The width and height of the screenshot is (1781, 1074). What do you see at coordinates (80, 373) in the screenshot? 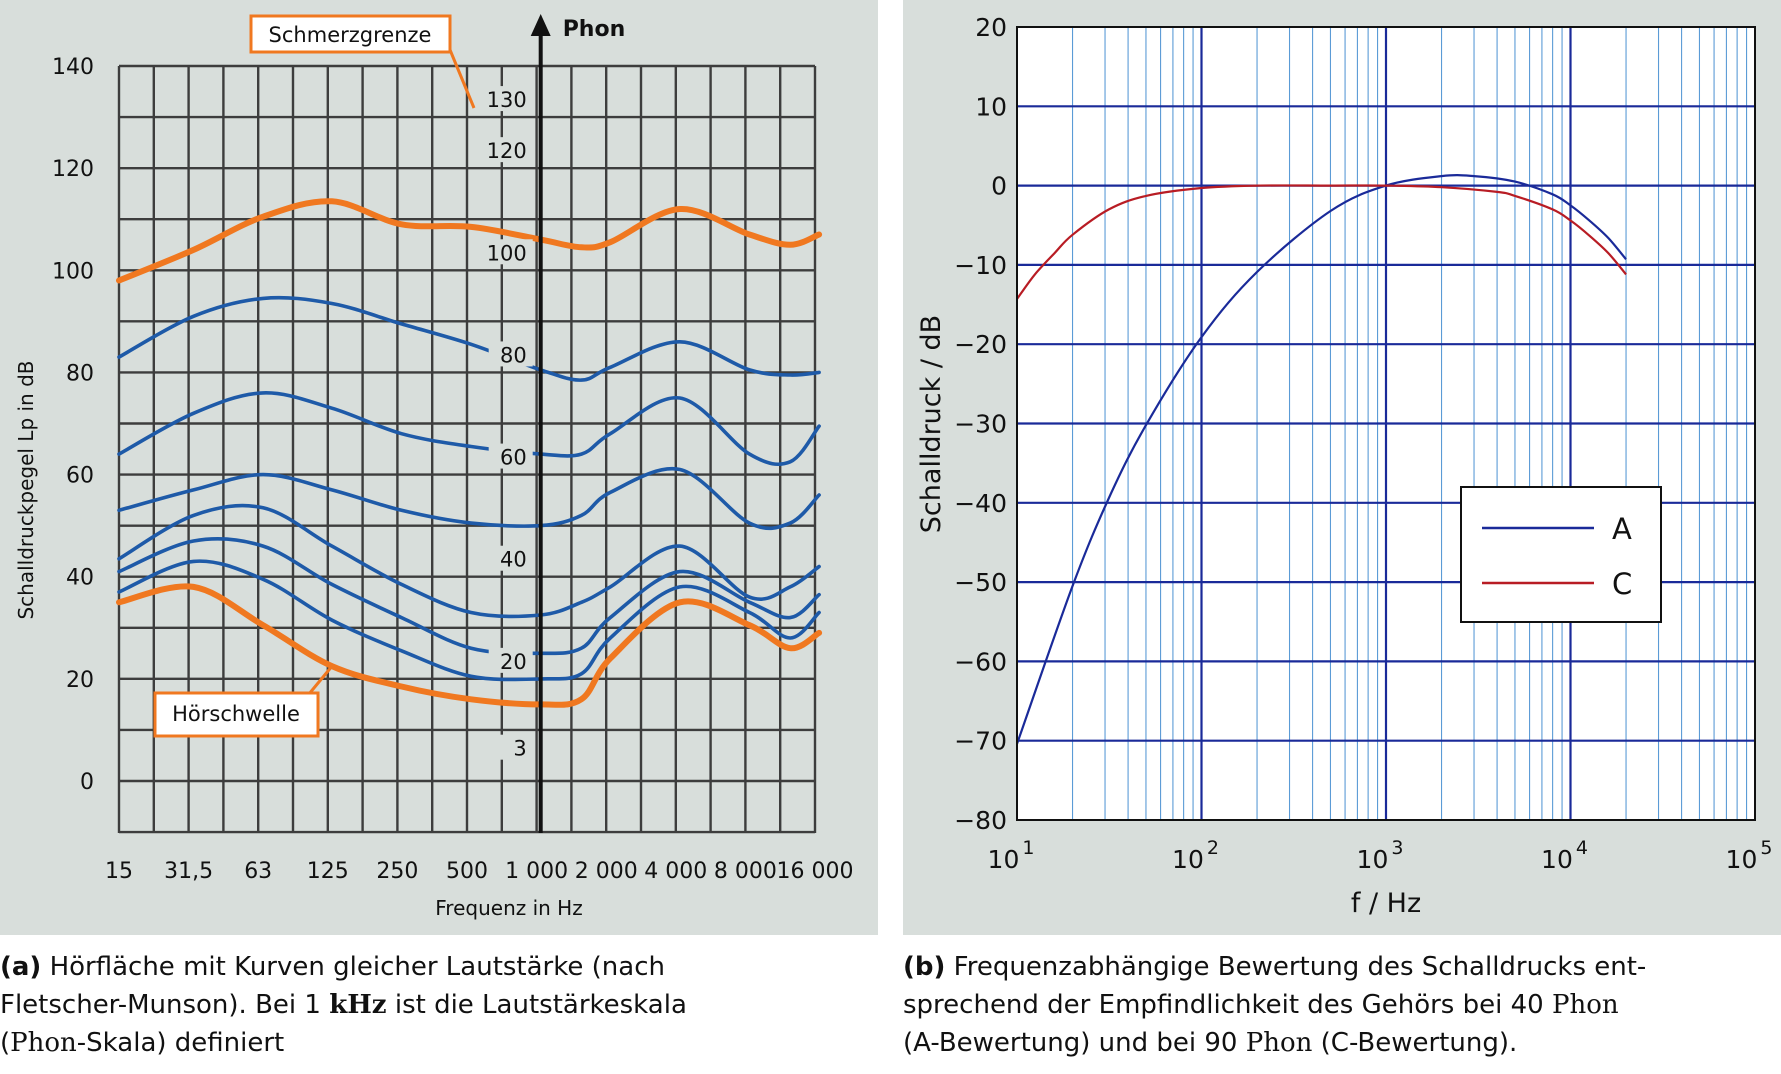
I see `y-tick-label: 80` at bounding box center [80, 373].